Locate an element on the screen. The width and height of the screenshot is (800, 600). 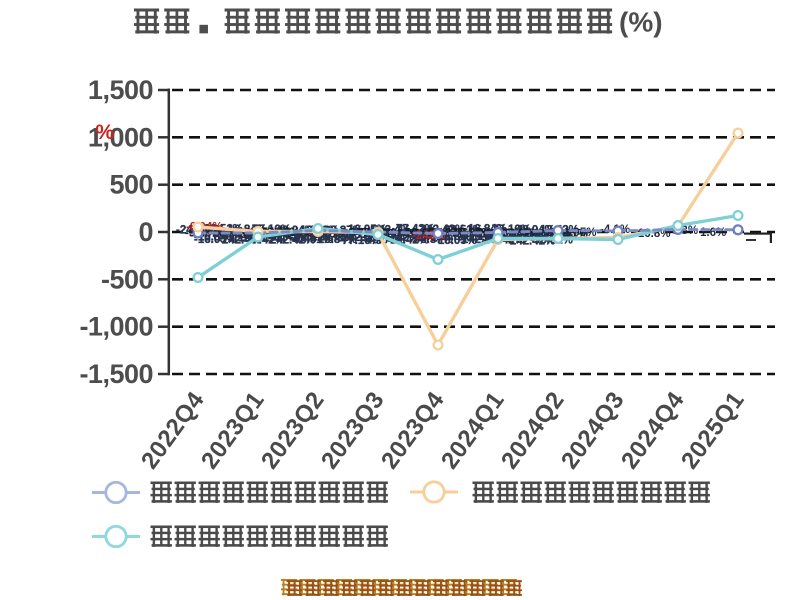
svg-text: -1,500 is located at coordinates (116, 374).